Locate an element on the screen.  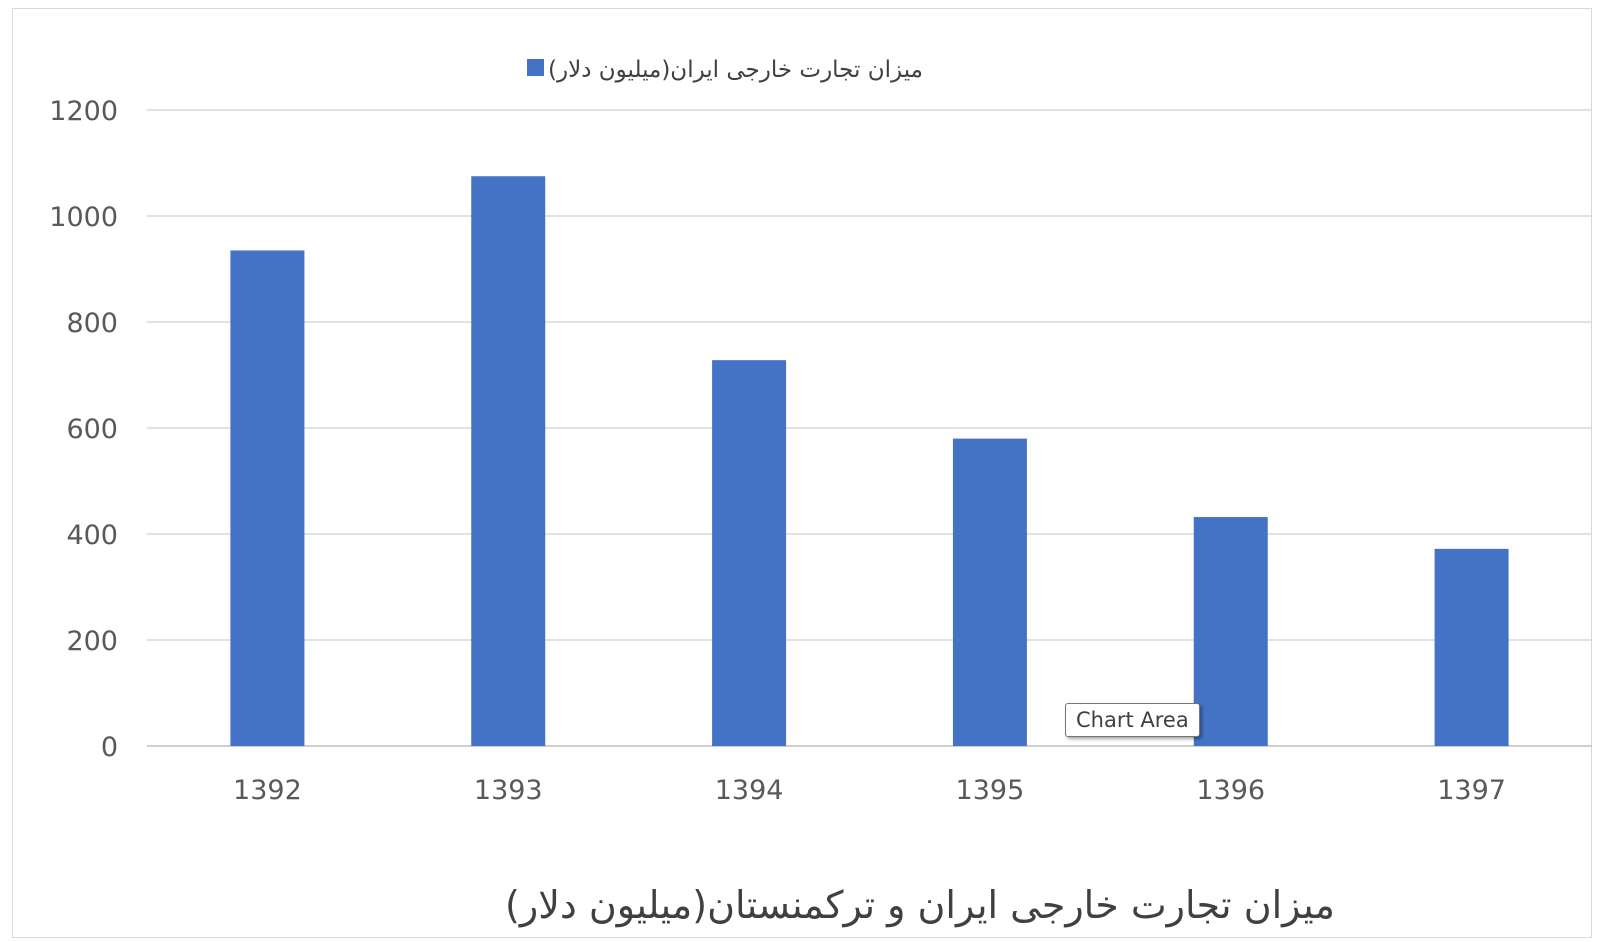
x-tick-label: 1396 is located at coordinates (1230, 790).